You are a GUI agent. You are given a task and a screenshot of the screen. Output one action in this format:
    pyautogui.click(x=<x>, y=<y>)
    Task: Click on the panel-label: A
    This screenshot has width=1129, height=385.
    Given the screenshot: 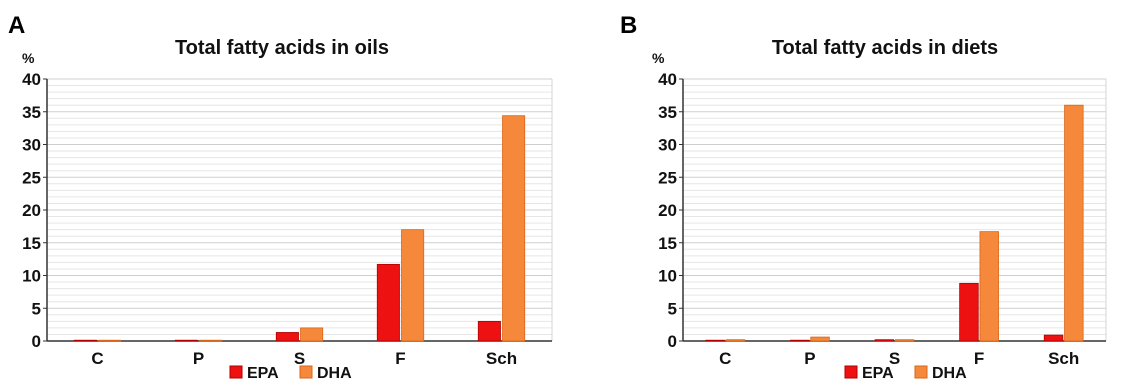 What is the action you would take?
    pyautogui.click(x=16, y=25)
    